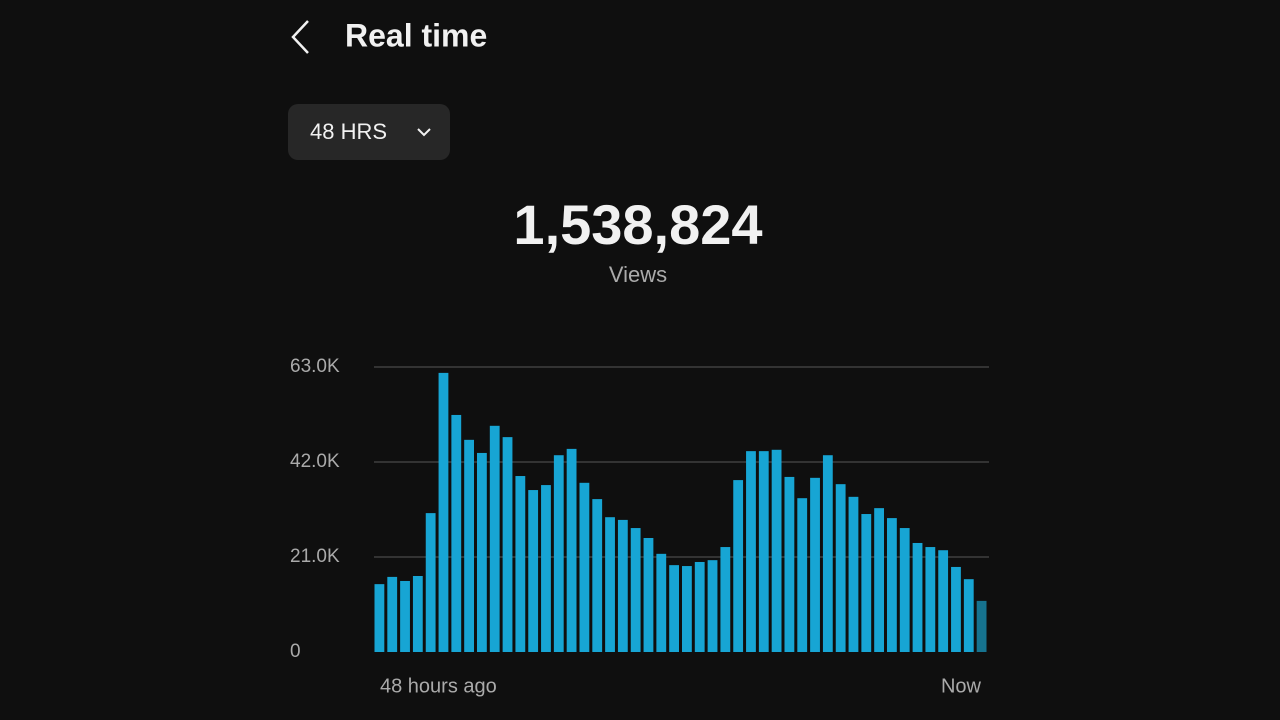 The width and height of the screenshot is (1280, 720). Describe the element at coordinates (315, 461) in the screenshot. I see `y-tick-label: 42.0K` at that location.